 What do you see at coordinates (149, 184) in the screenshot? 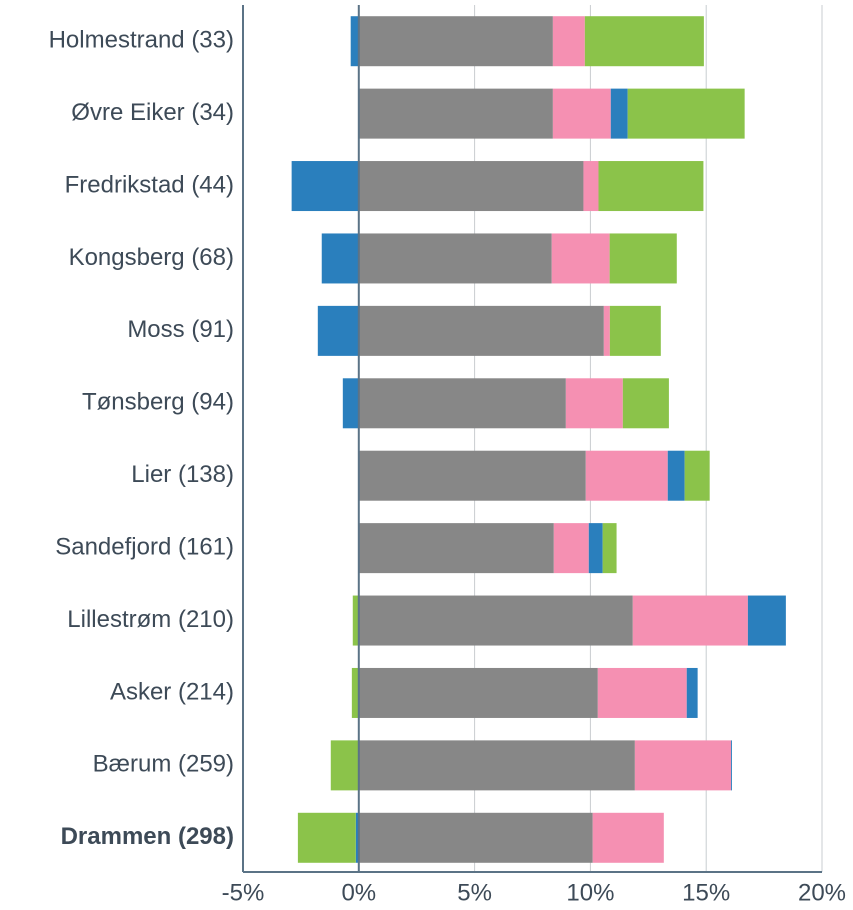
I see `category-label: Fredrikstad (44)` at bounding box center [149, 184].